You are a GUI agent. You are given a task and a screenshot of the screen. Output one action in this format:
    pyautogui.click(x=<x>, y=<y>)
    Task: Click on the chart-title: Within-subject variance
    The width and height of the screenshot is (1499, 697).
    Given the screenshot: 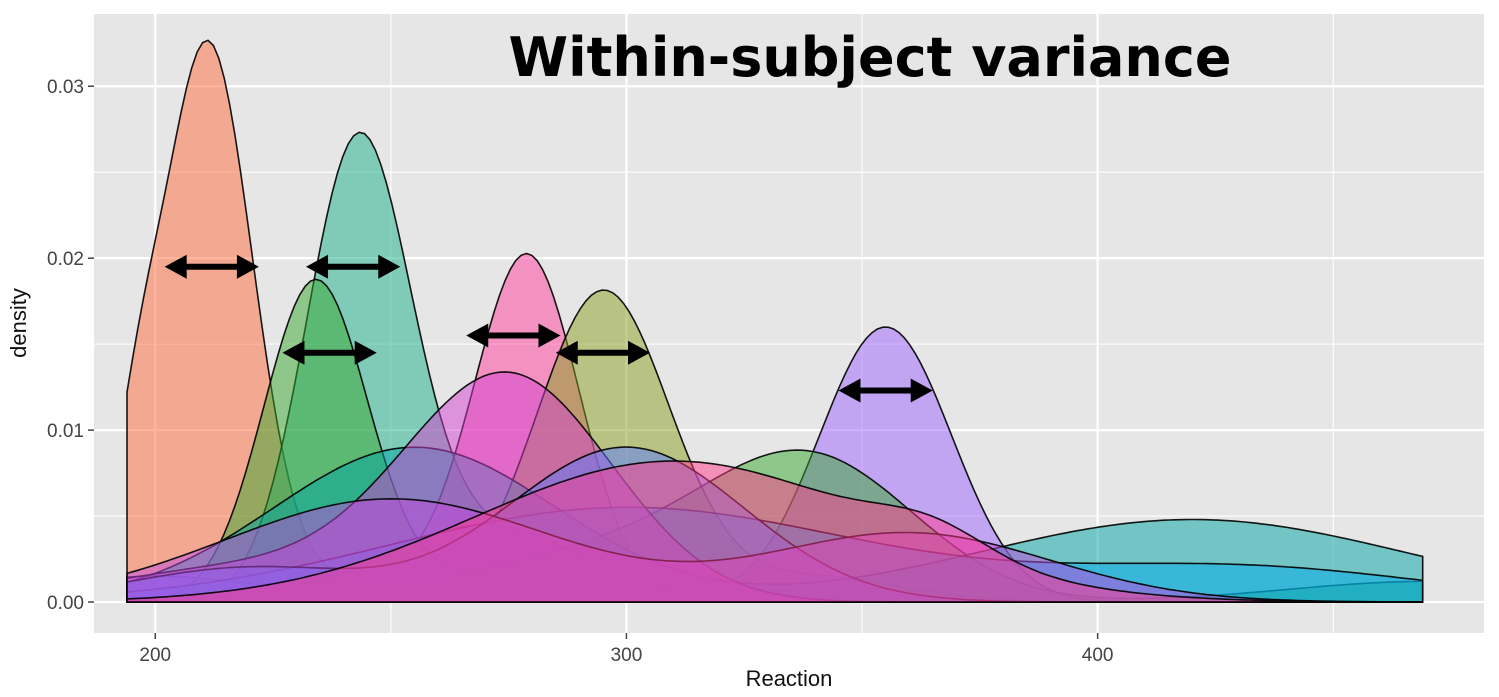 What is the action you would take?
    pyautogui.click(x=870, y=57)
    